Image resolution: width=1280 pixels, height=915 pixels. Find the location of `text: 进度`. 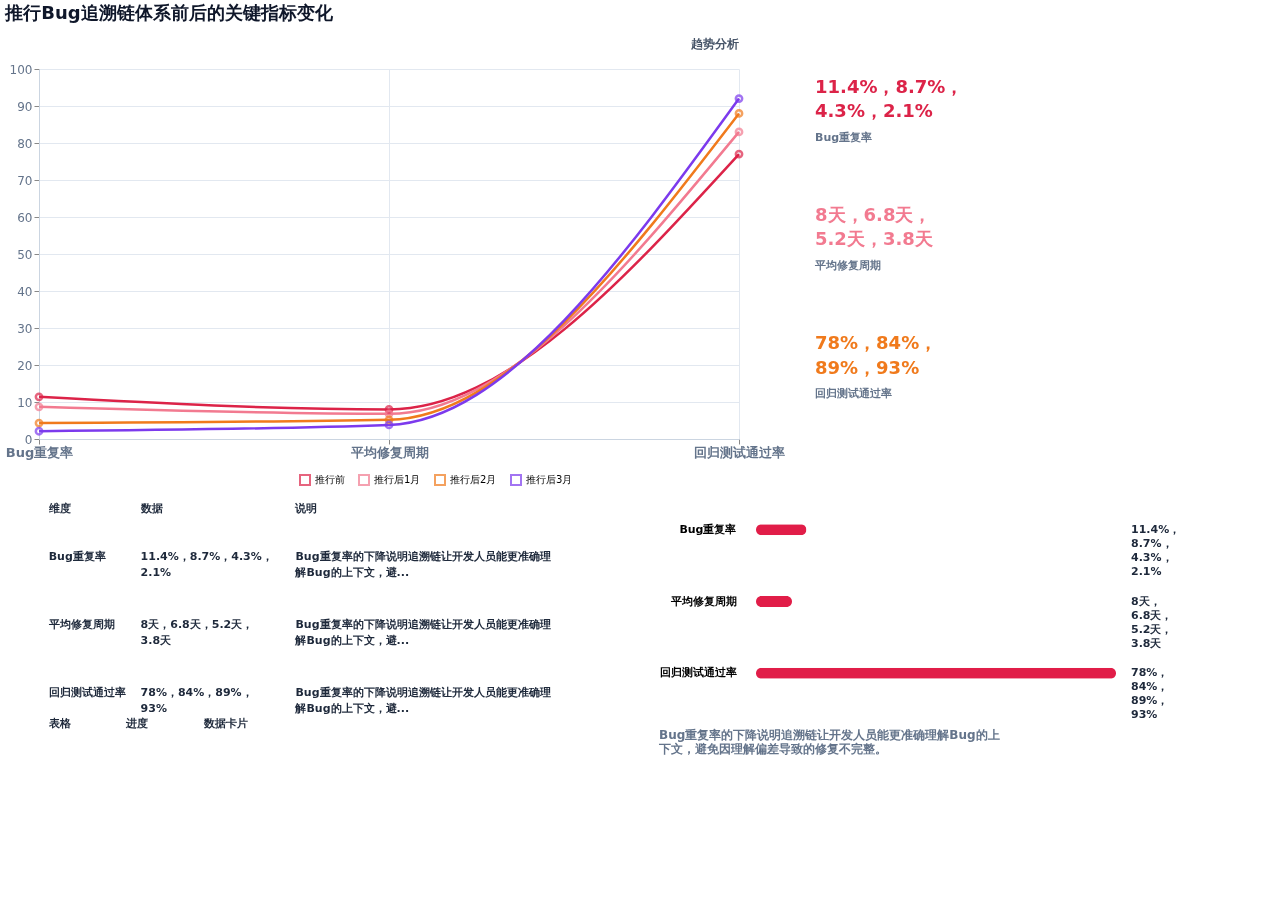

text: 进度 is located at coordinates (137, 723).